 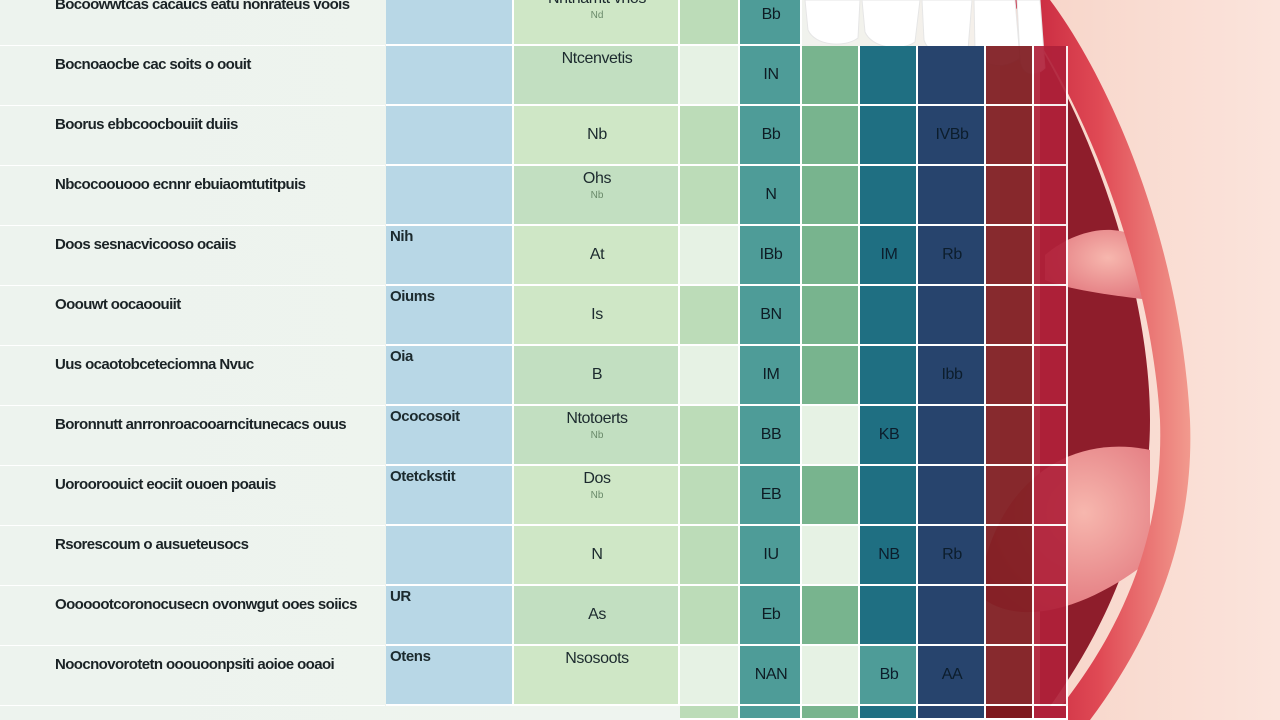 I want to click on cell-subvalue-text: Nd, so click(x=597, y=15).